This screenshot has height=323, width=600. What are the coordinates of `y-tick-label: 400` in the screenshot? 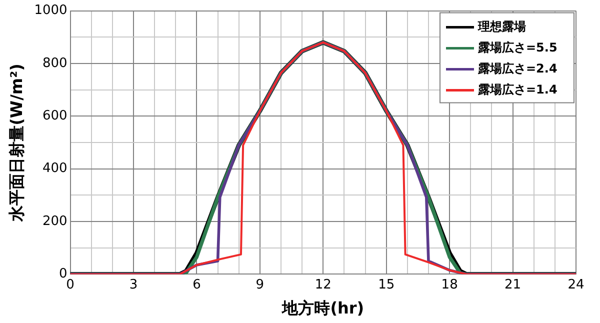 It's located at (55, 168).